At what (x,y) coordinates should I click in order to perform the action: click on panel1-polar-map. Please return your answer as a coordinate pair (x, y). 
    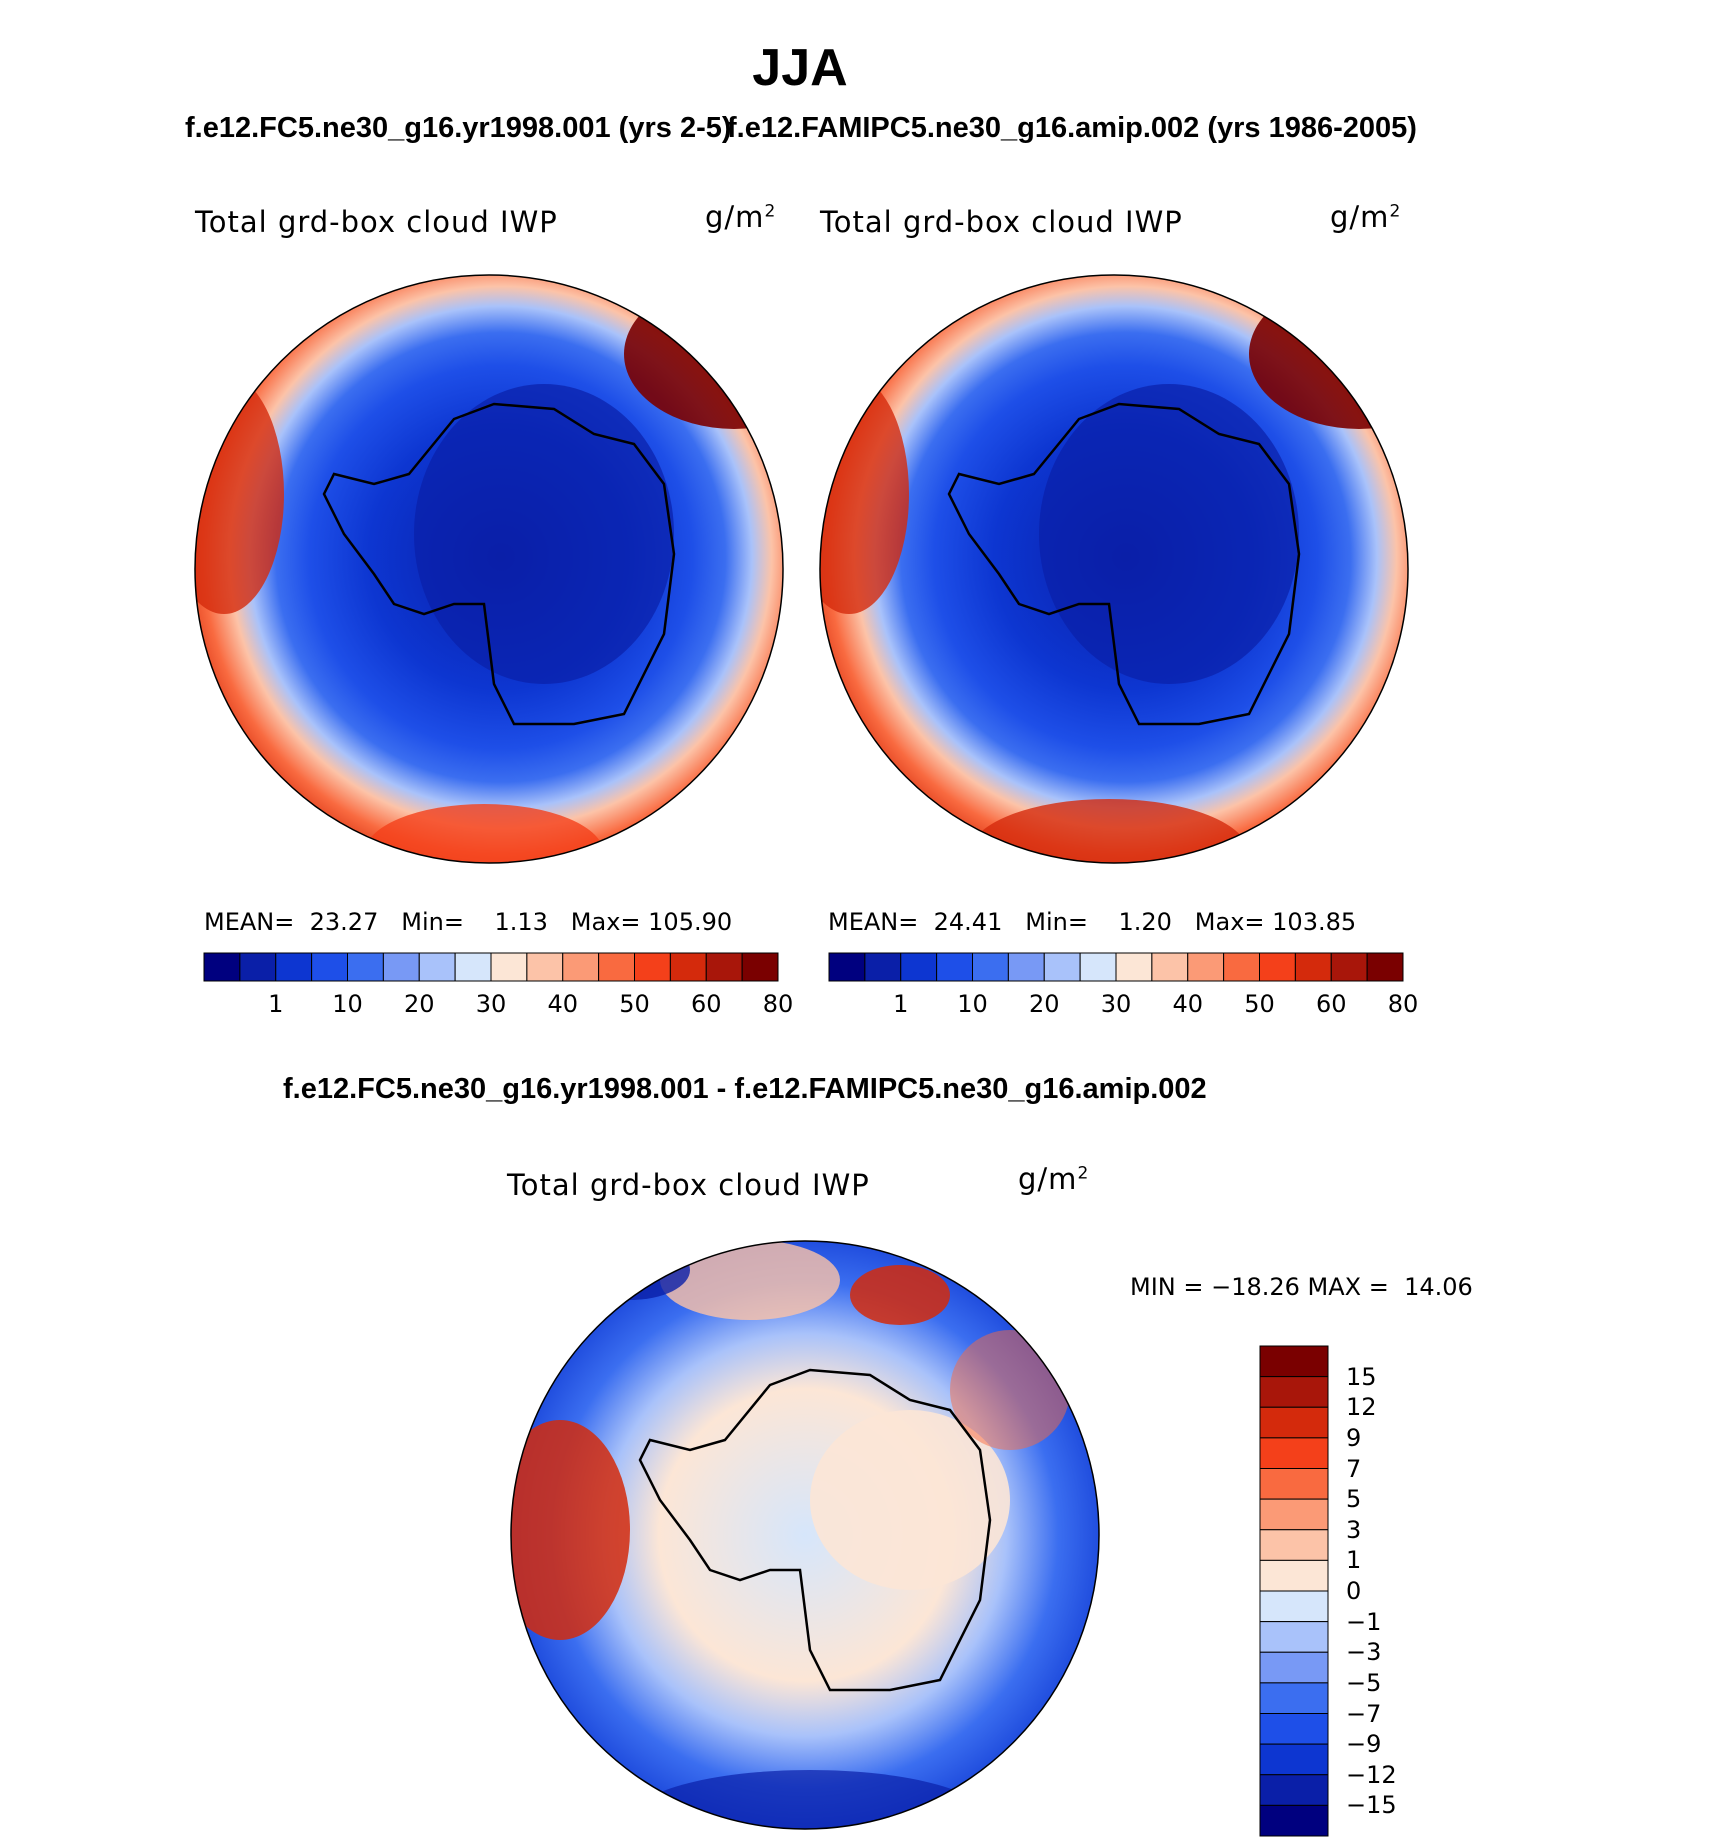
    Looking at the image, I should click on (489, 569).